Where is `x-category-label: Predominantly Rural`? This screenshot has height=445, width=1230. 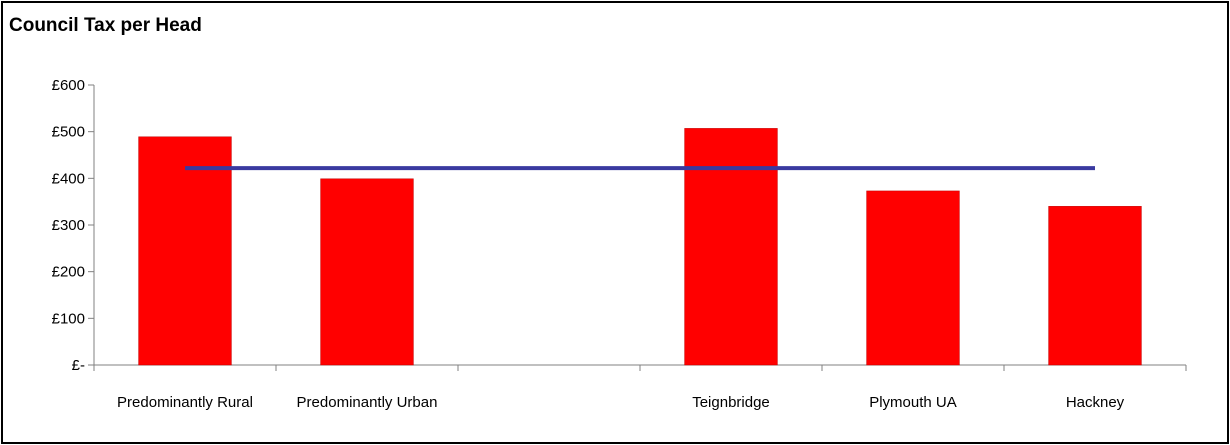
x-category-label: Predominantly Rural is located at coordinates (185, 402).